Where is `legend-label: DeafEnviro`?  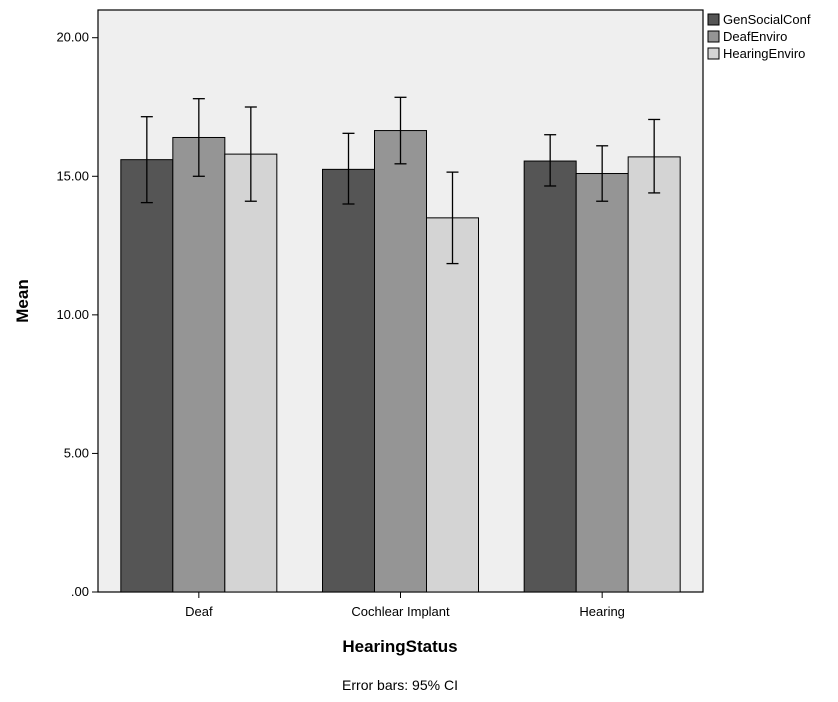
legend-label: DeafEnviro is located at coordinates (755, 36).